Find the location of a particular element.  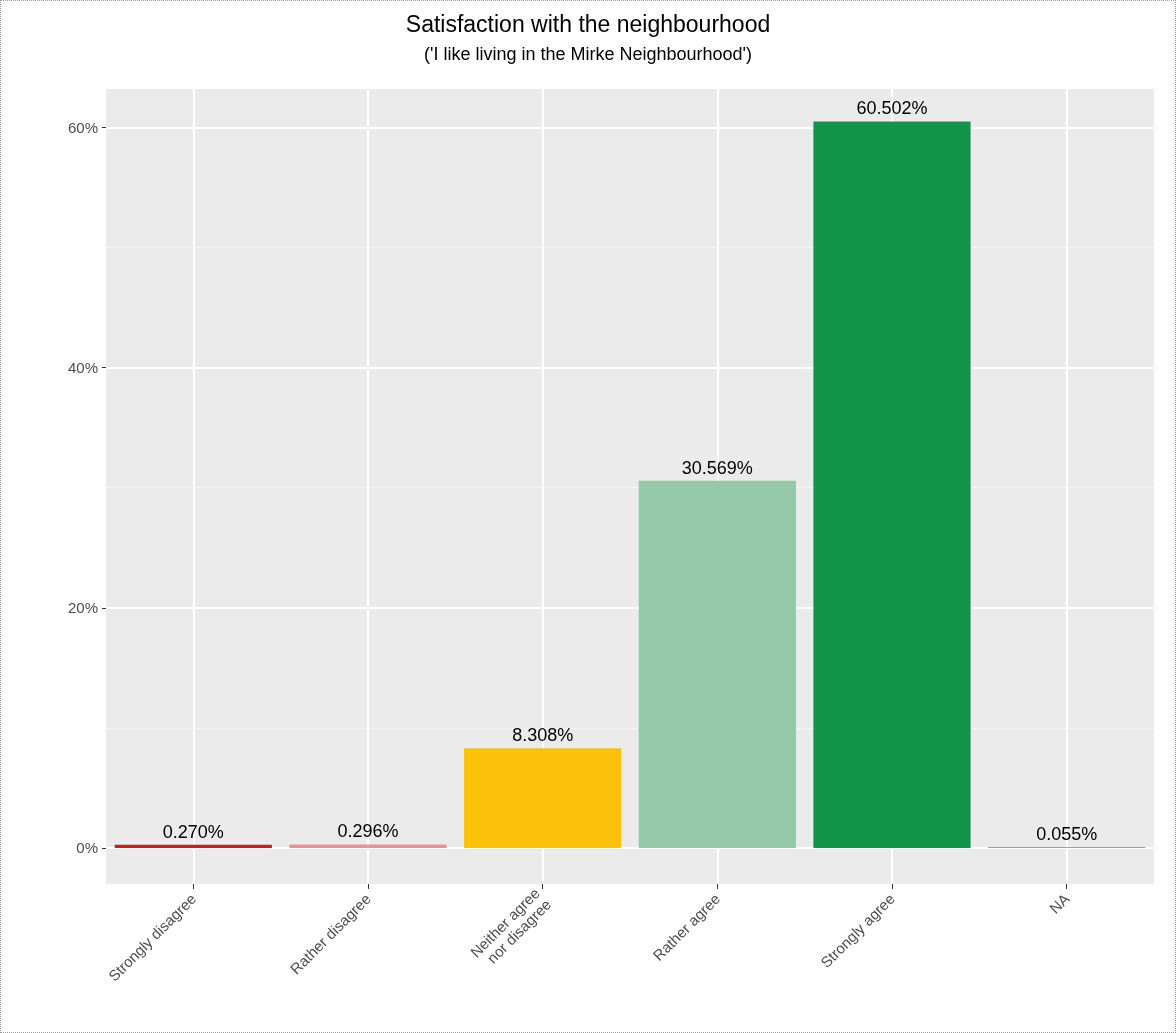

x-tick-label: NA is located at coordinates (1059, 903).